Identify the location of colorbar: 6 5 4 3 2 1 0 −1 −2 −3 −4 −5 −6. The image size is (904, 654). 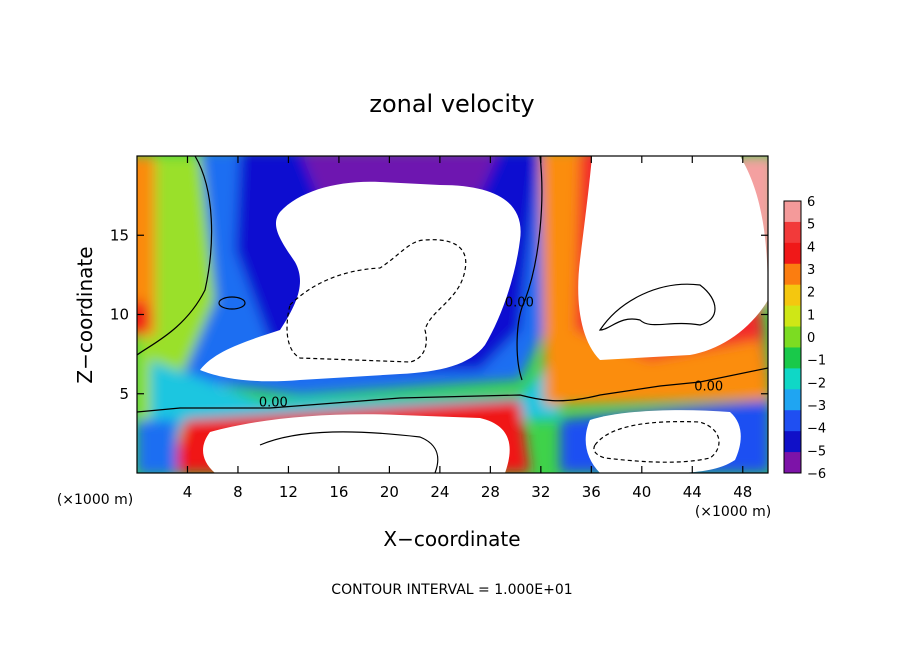
(804, 338).